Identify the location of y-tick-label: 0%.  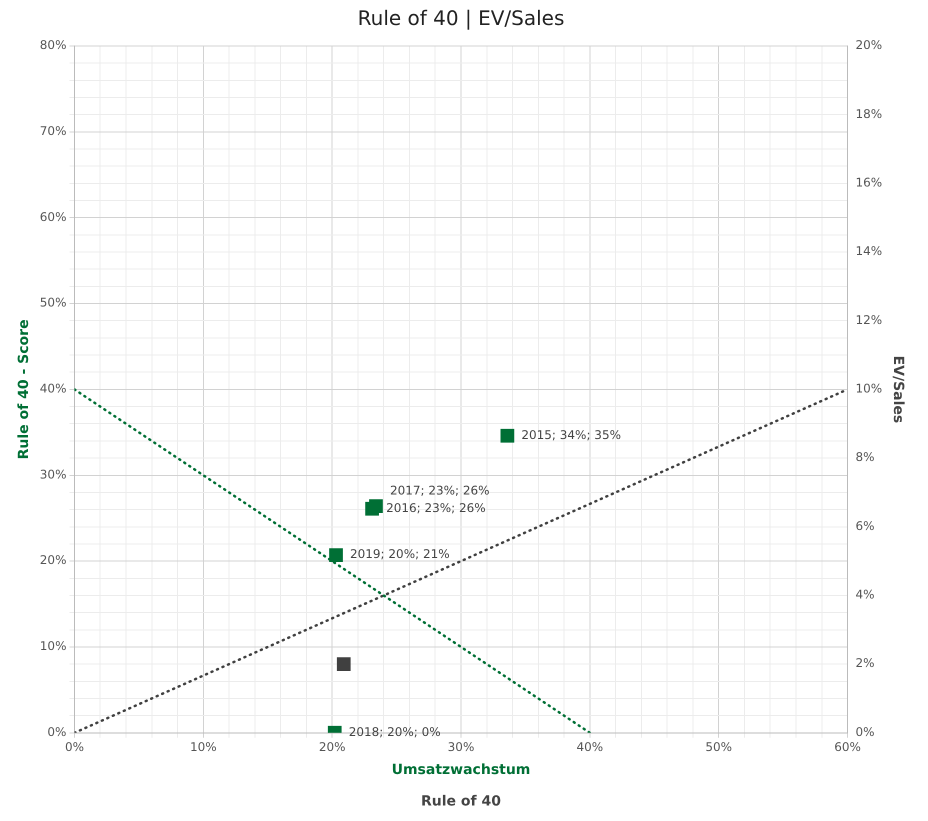
(56, 731).